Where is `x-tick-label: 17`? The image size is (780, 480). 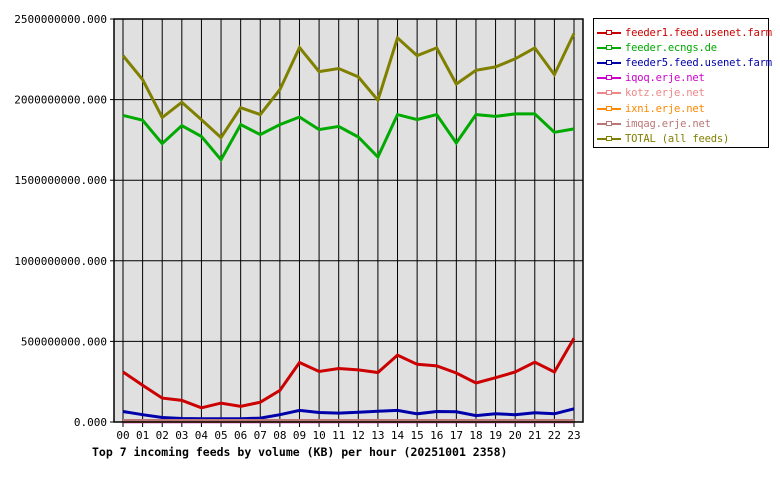
x-tick-label: 17 is located at coordinates (456, 435).